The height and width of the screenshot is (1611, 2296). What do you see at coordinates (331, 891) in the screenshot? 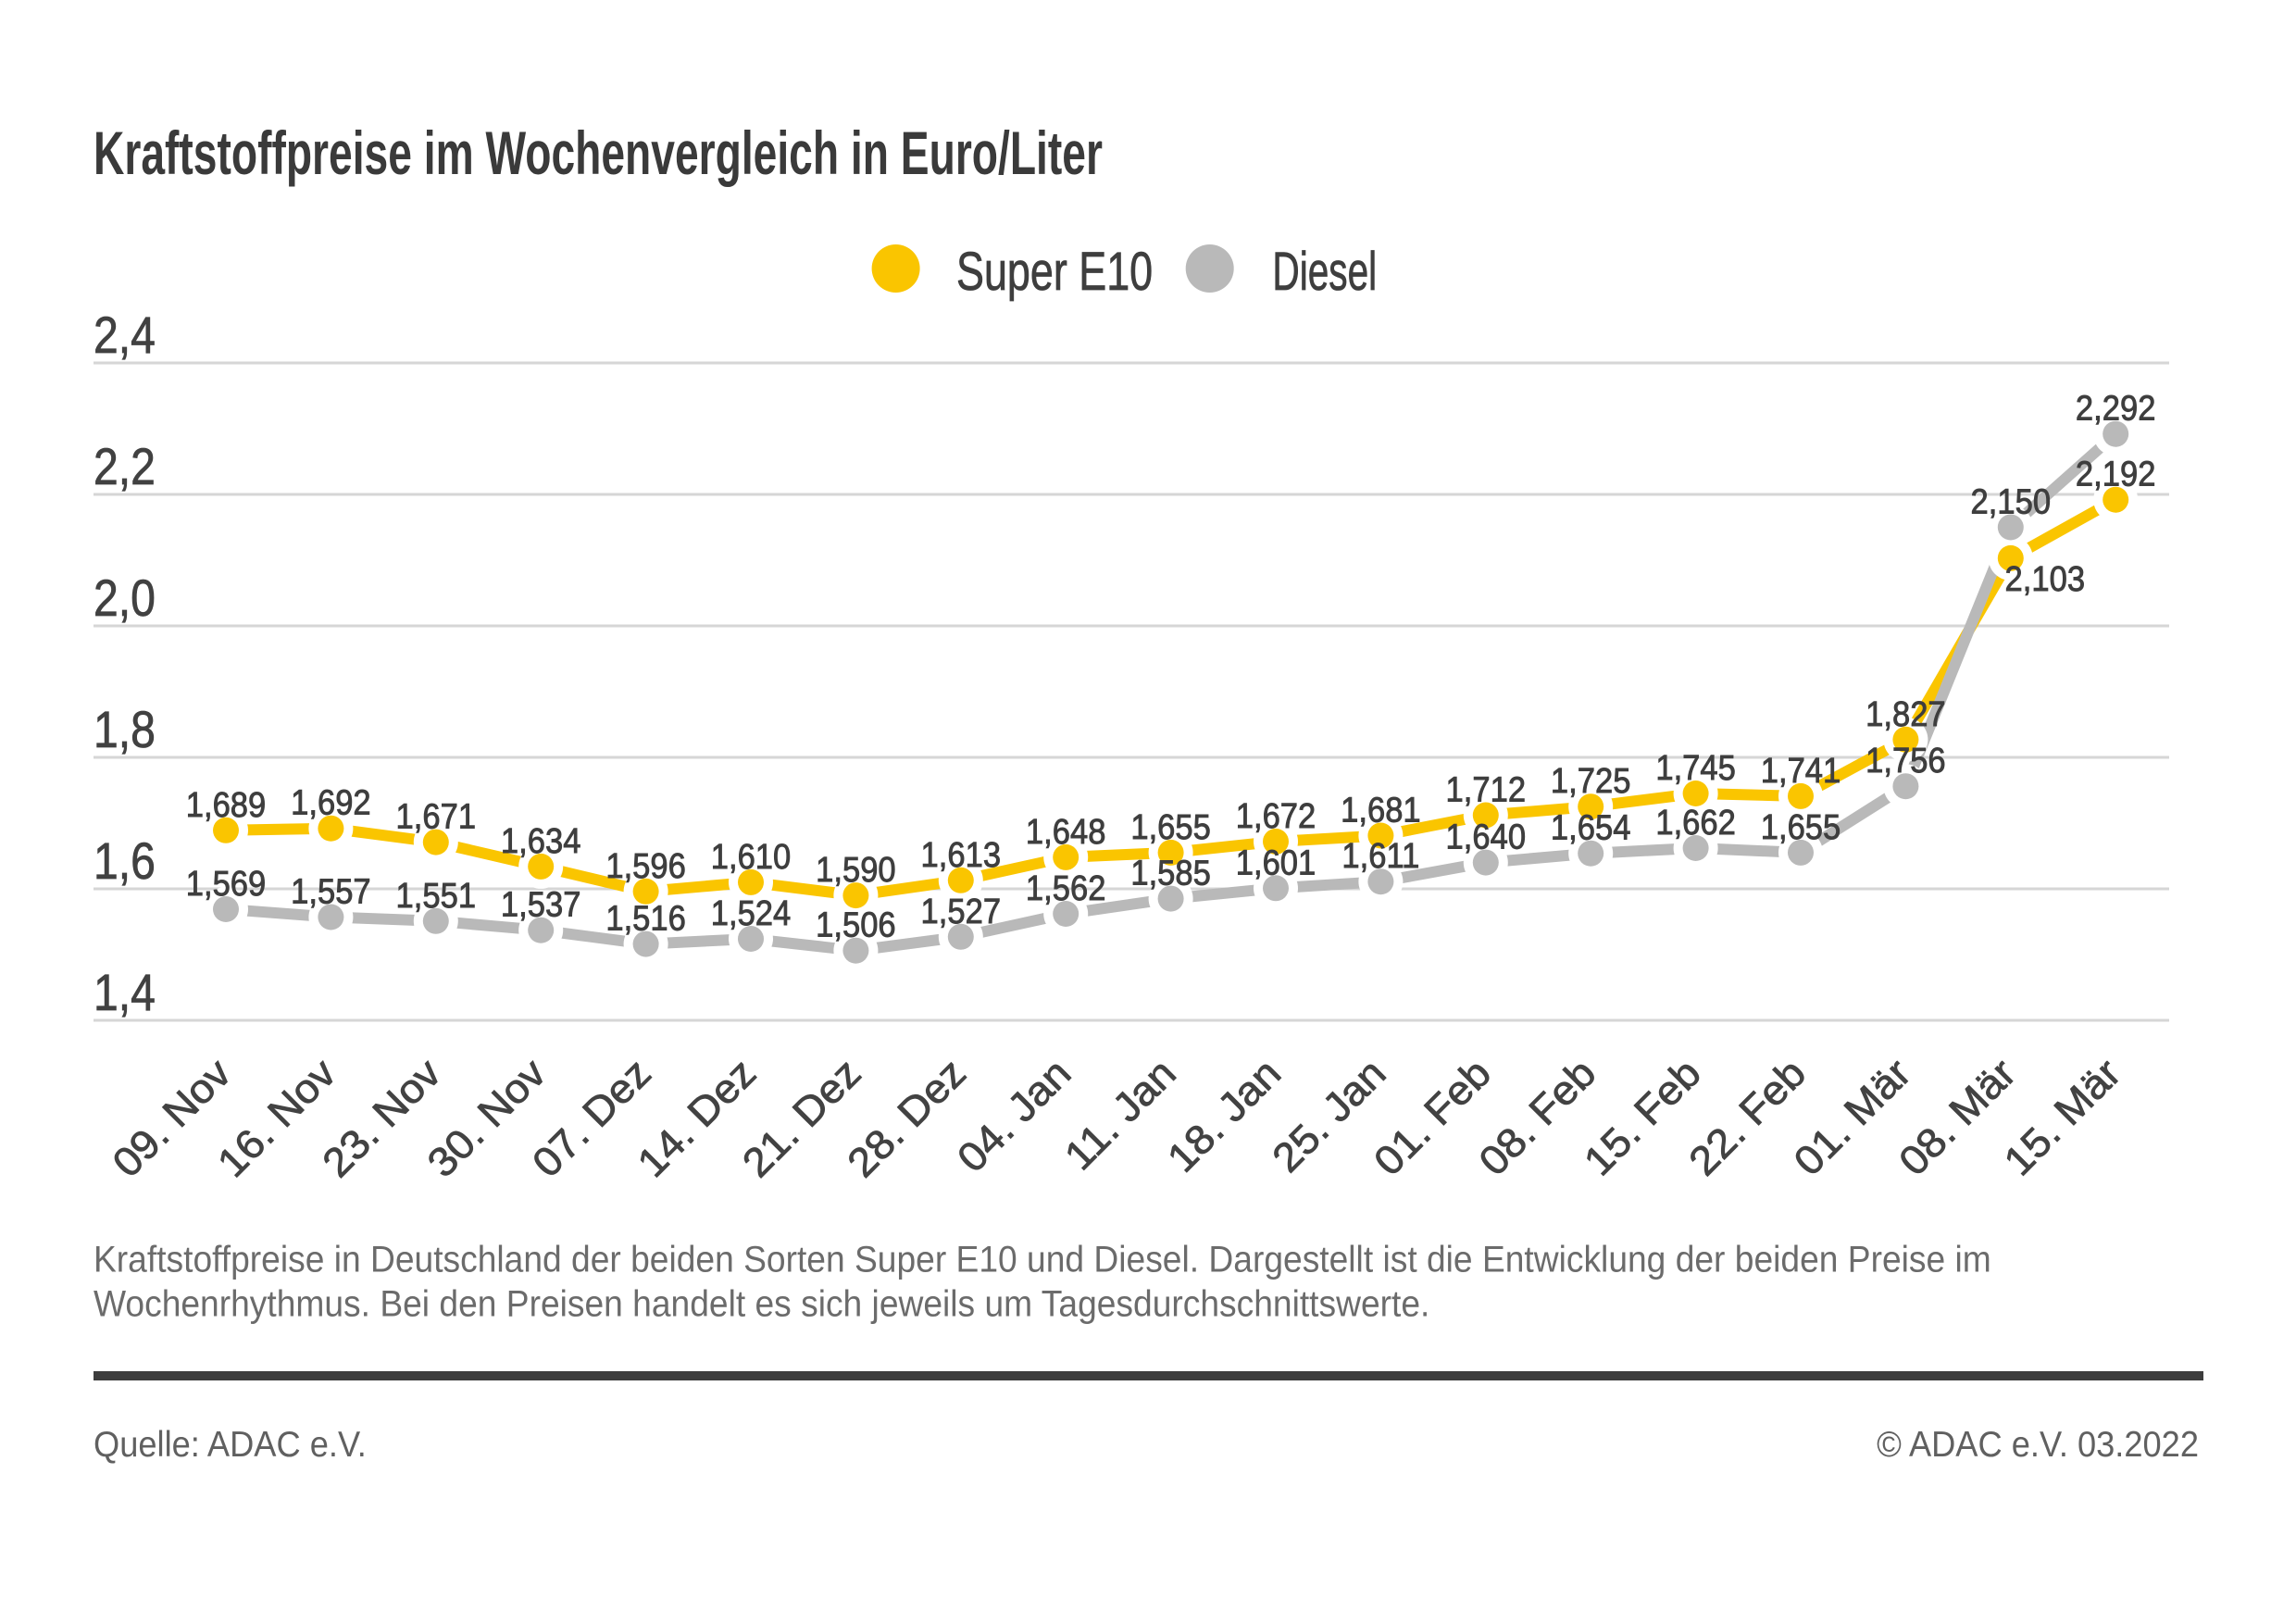
I see `svg-text: 1,557` at bounding box center [331, 891].